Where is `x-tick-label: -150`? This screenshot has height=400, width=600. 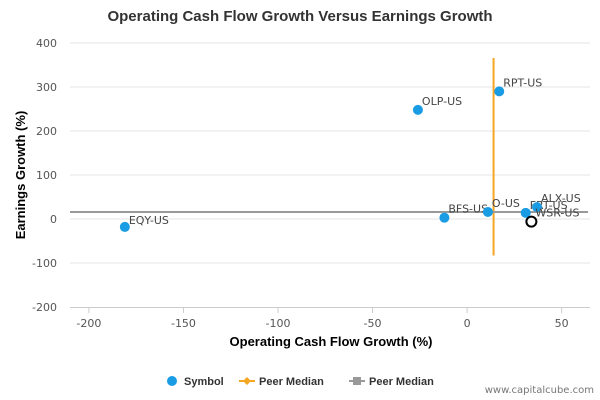
x-tick-label: -150 is located at coordinates (183, 323).